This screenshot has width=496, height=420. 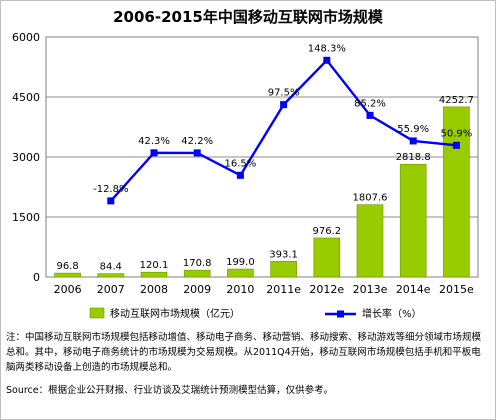 What do you see at coordinates (370, 115) in the screenshot?
I see `growth-point-2013e` at bounding box center [370, 115].